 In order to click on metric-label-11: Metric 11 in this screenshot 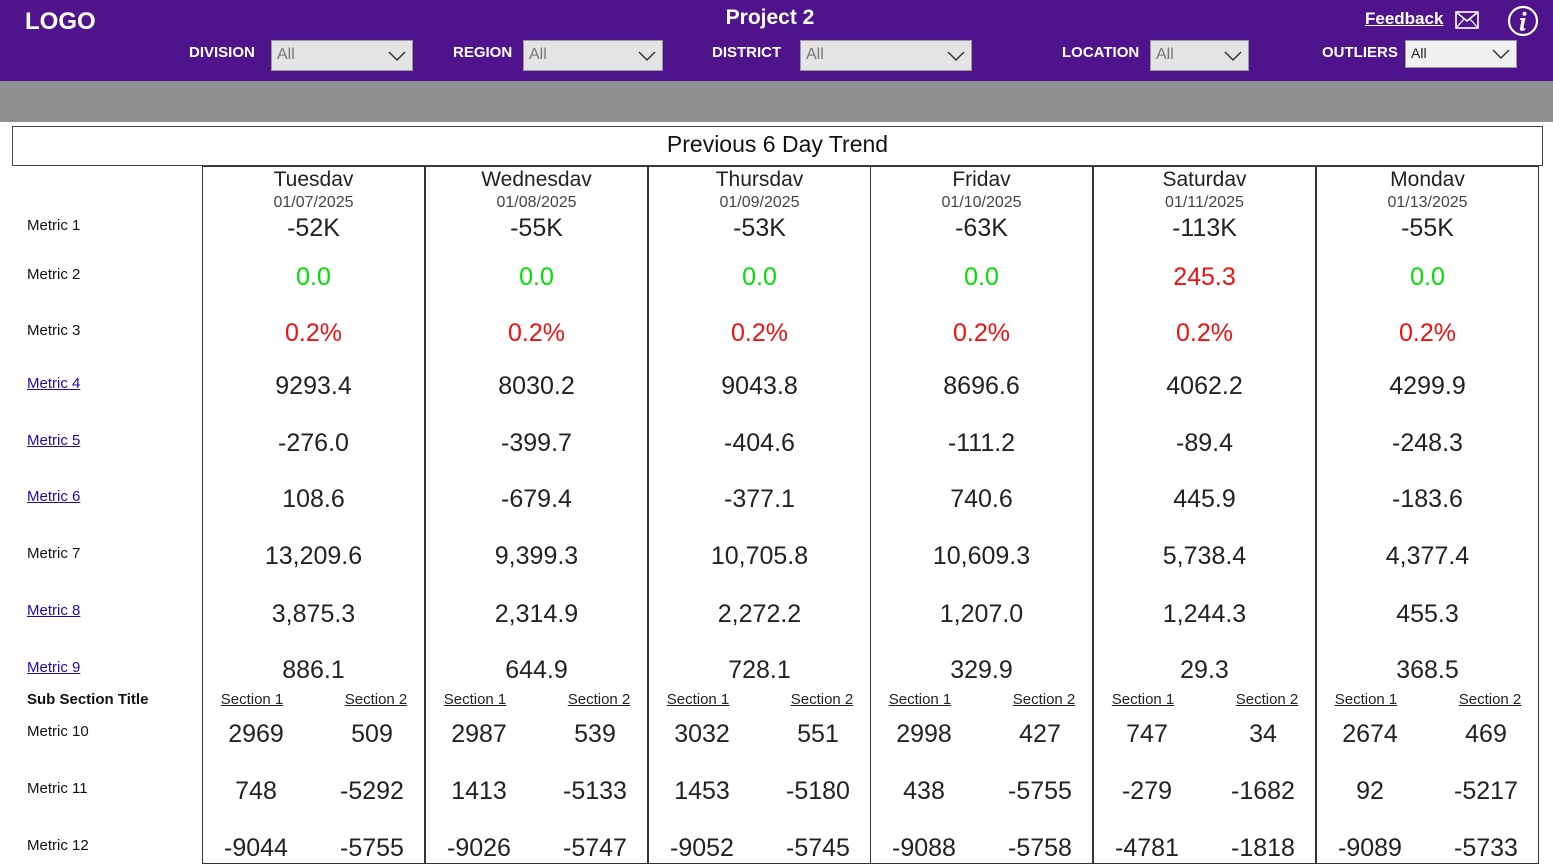, I will do `click(57, 788)`.